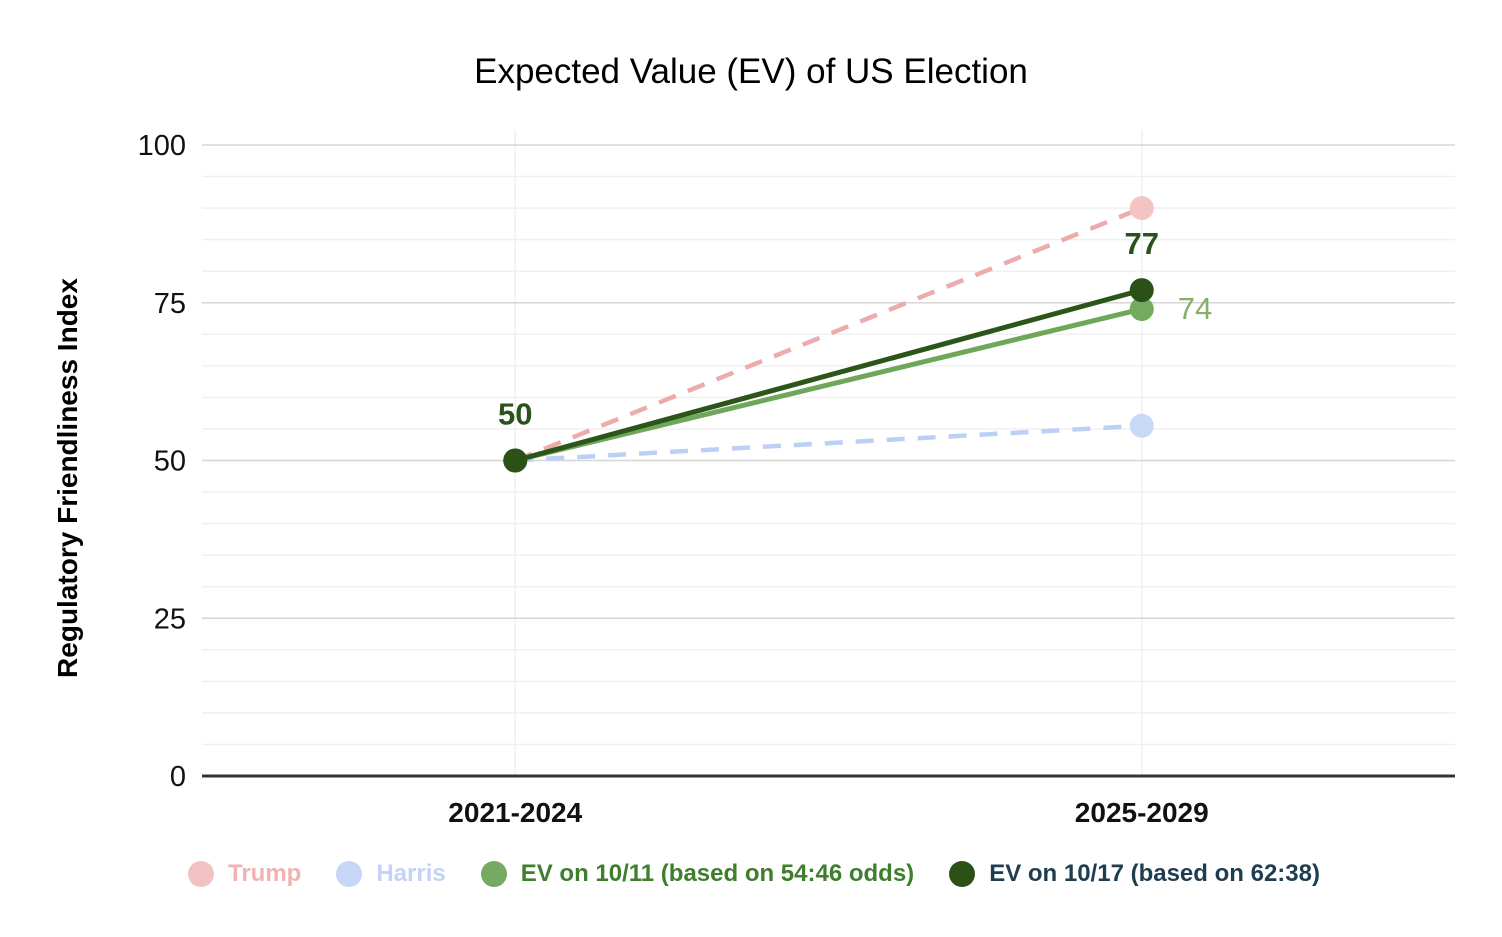 The height and width of the screenshot is (937, 1502). Describe the element at coordinates (1141, 309) in the screenshot. I see `data-point-ev-on-10-11-based-on-54-46-odds-2025-2029` at that location.